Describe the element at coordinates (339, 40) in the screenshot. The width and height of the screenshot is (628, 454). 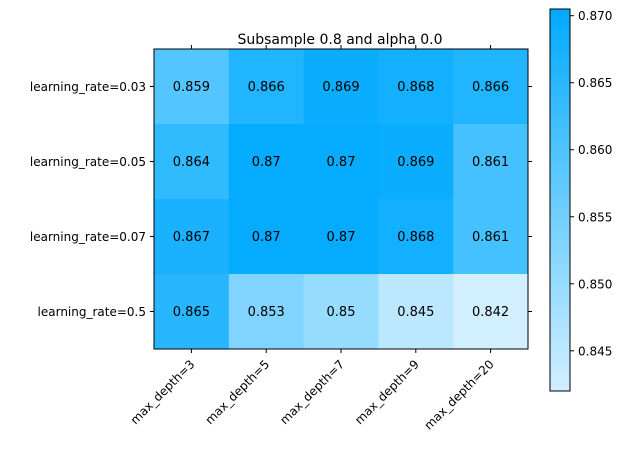
I see `chart-title: Subsample 0.8 and alpha 0.0` at that location.